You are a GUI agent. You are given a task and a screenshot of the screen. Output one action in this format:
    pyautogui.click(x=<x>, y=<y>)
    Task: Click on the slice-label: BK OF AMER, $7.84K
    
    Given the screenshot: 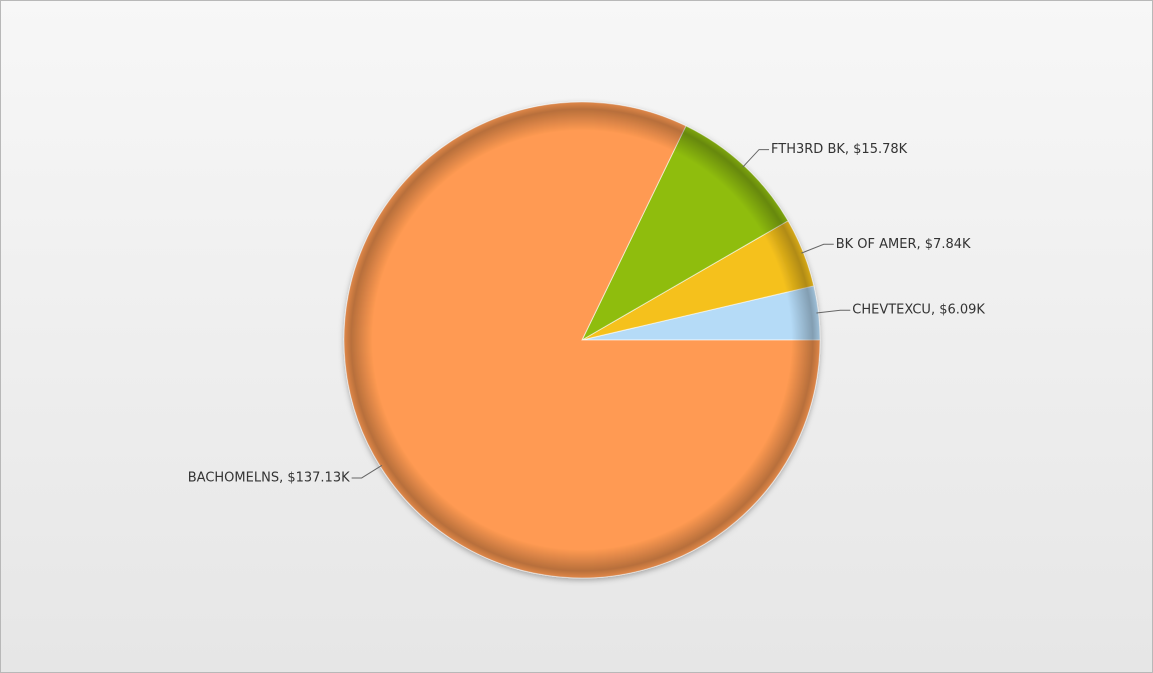 What is the action you would take?
    pyautogui.click(x=903, y=244)
    